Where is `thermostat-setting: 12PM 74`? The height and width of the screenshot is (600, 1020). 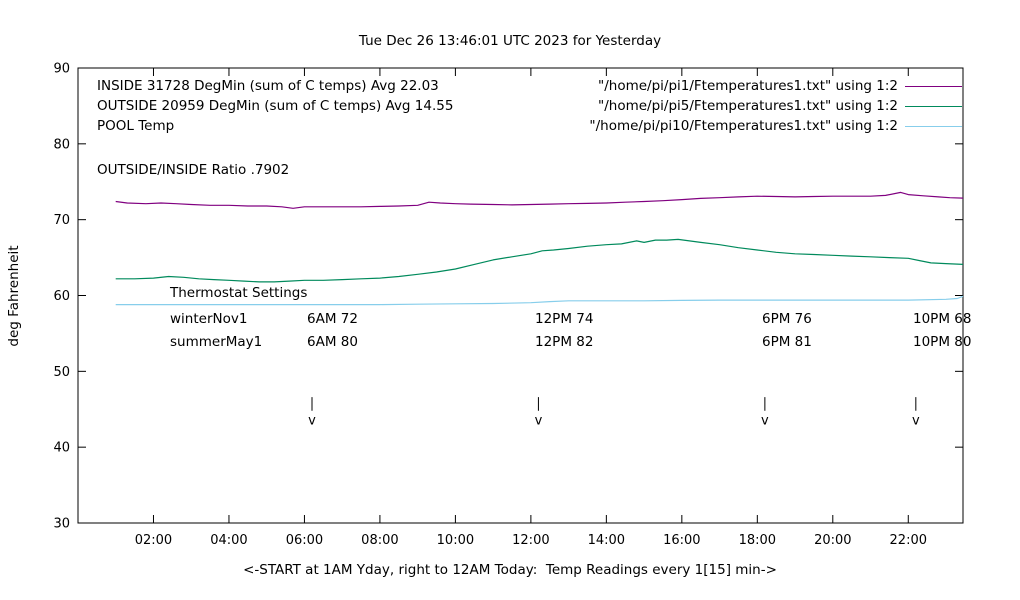 thermostat-setting: 12PM 74 is located at coordinates (564, 319).